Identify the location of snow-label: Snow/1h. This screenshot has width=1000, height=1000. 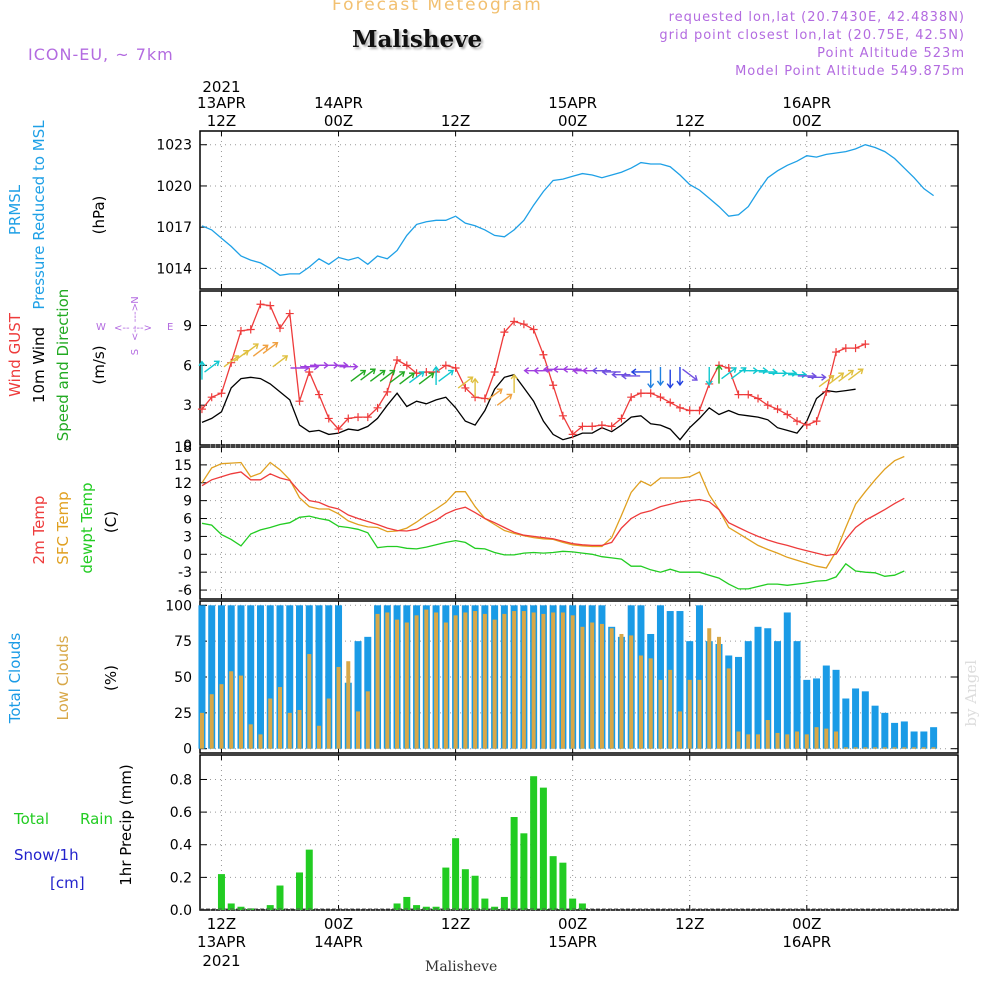
(46, 855).